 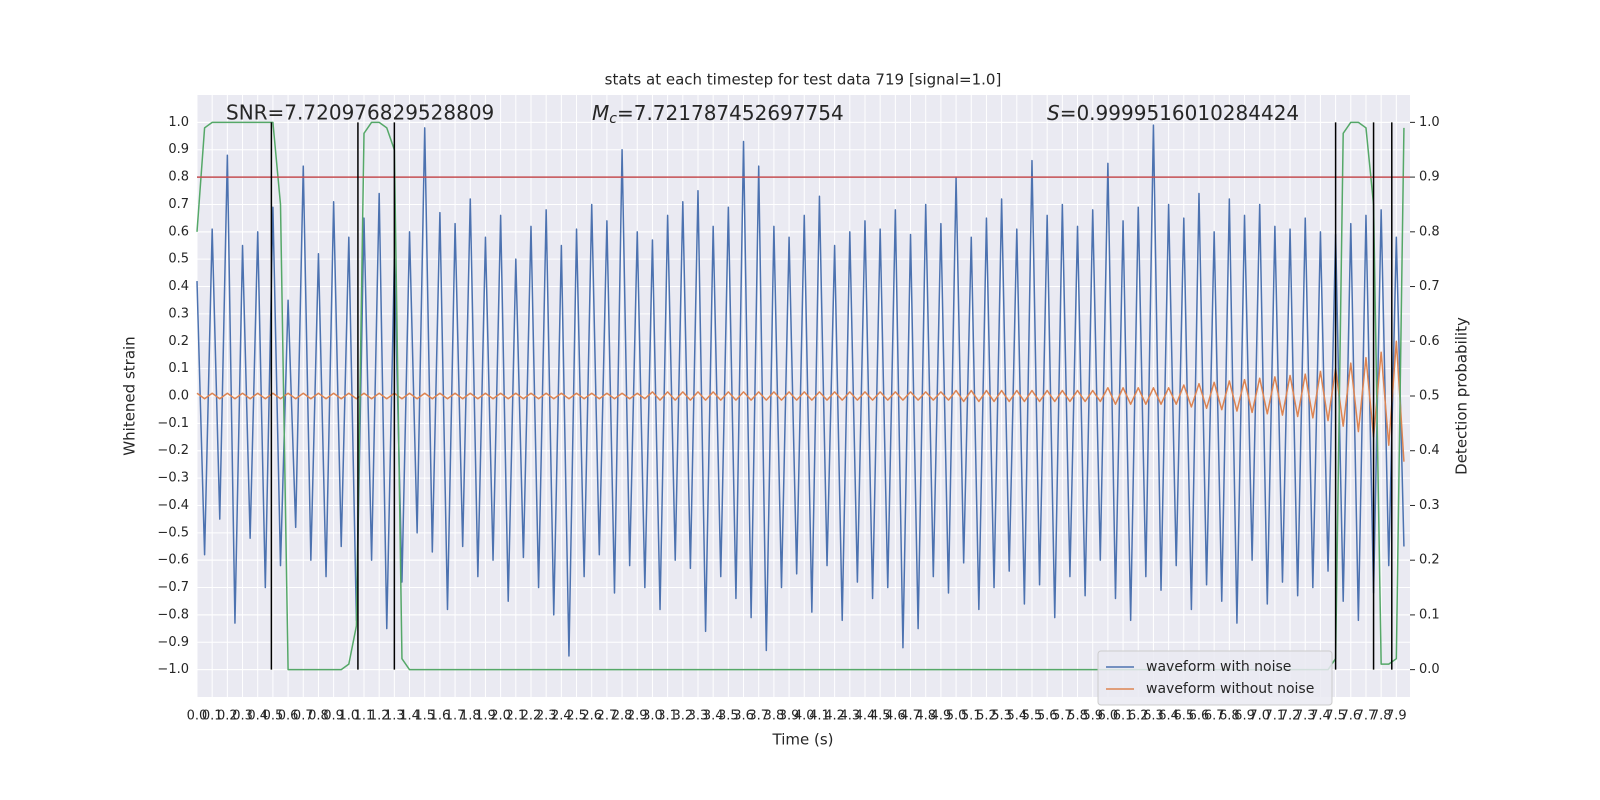 I want to click on x-tick-label: 1.1, so click(x=364, y=716).